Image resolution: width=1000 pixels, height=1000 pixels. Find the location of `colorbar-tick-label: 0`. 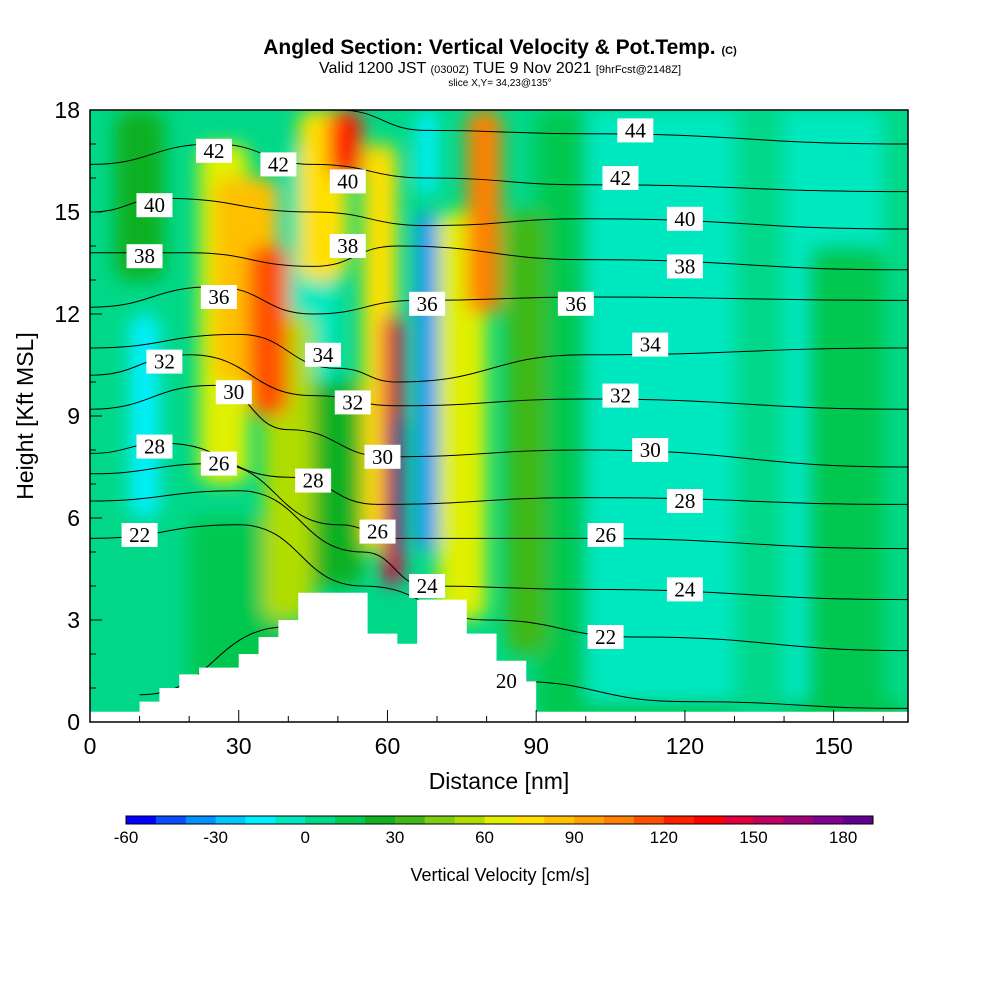

colorbar-tick-label: 0 is located at coordinates (305, 837).